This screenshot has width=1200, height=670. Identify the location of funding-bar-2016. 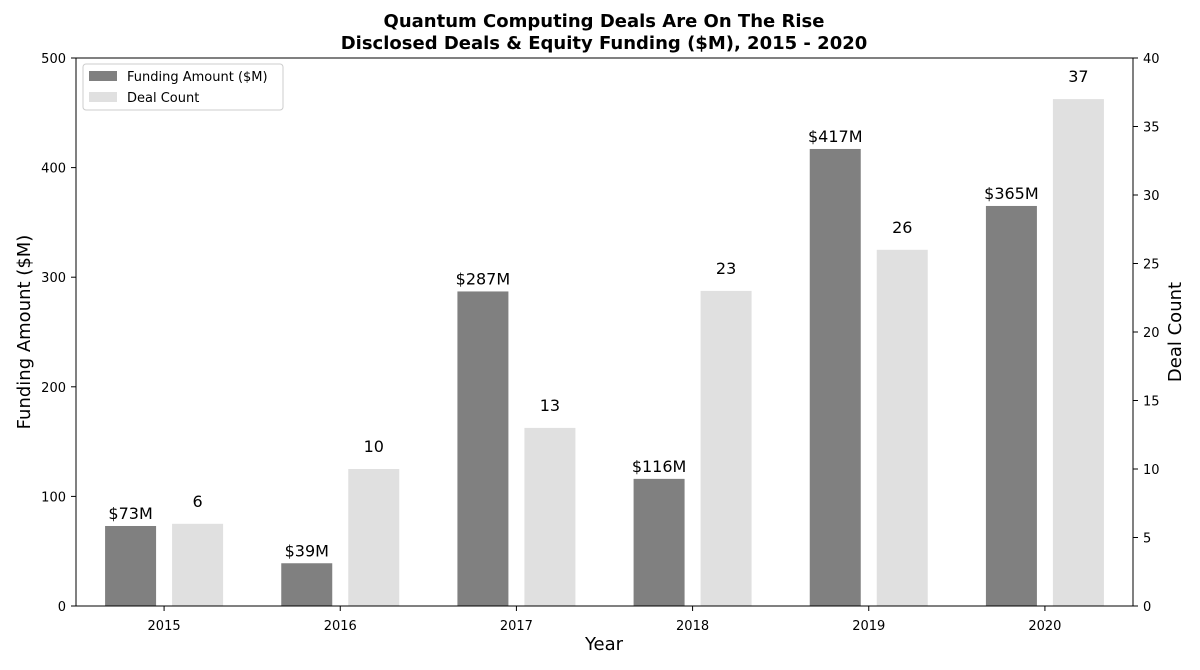
(307, 584).